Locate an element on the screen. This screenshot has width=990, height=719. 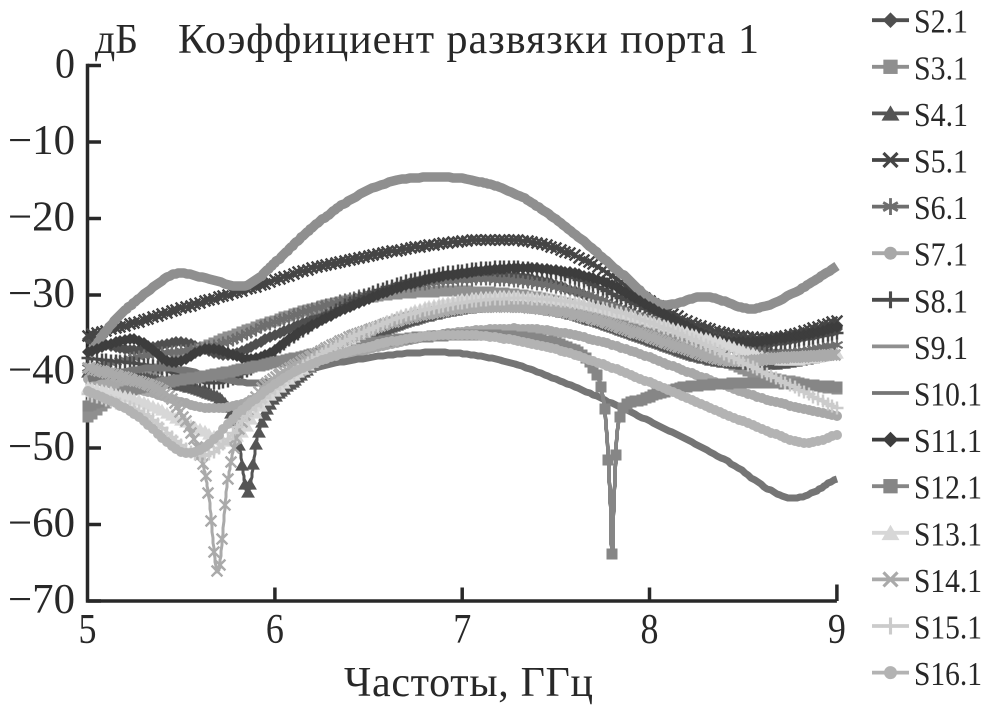
svg-text: S14.1 is located at coordinates (948, 581).